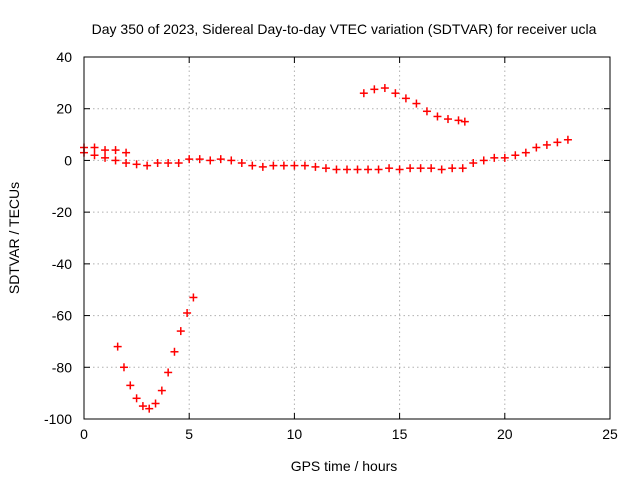  I want to click on series-dip-segment, so click(155, 353).